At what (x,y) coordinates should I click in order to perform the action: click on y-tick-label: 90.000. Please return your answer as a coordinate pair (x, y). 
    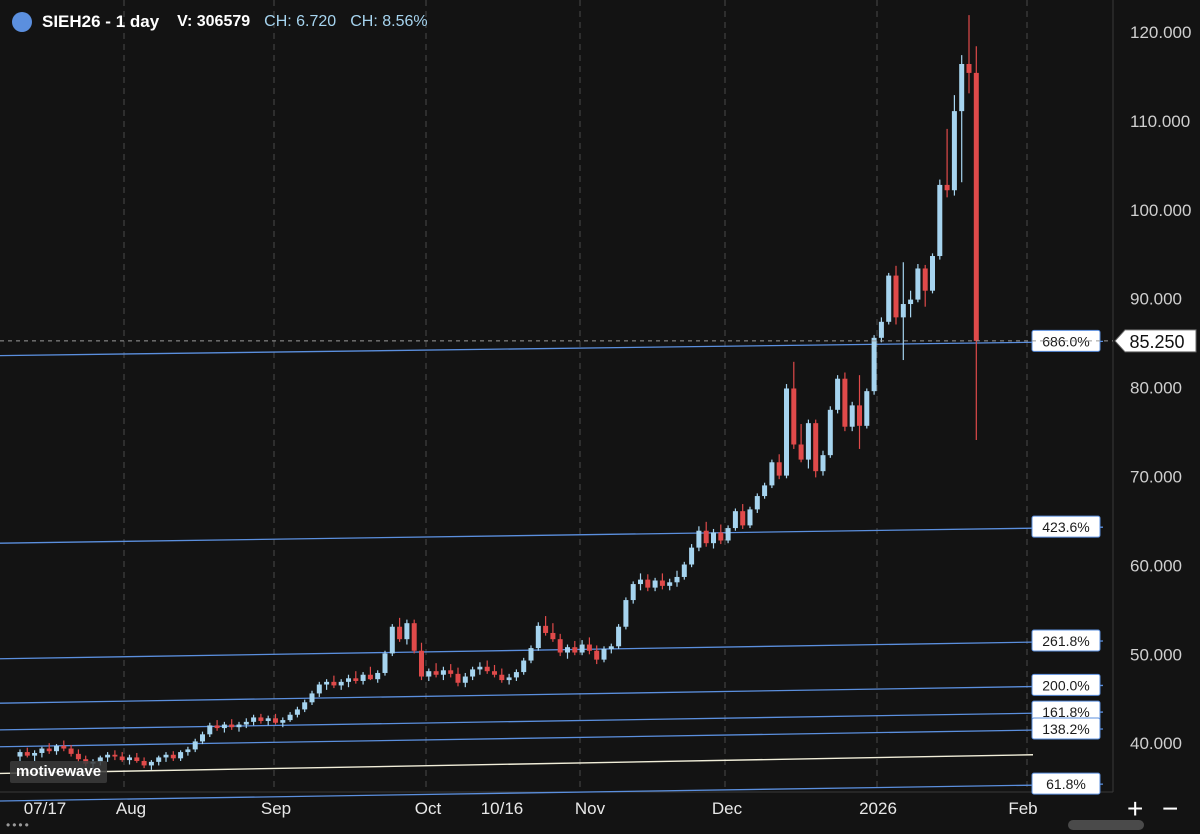
    Looking at the image, I should click on (1156, 299).